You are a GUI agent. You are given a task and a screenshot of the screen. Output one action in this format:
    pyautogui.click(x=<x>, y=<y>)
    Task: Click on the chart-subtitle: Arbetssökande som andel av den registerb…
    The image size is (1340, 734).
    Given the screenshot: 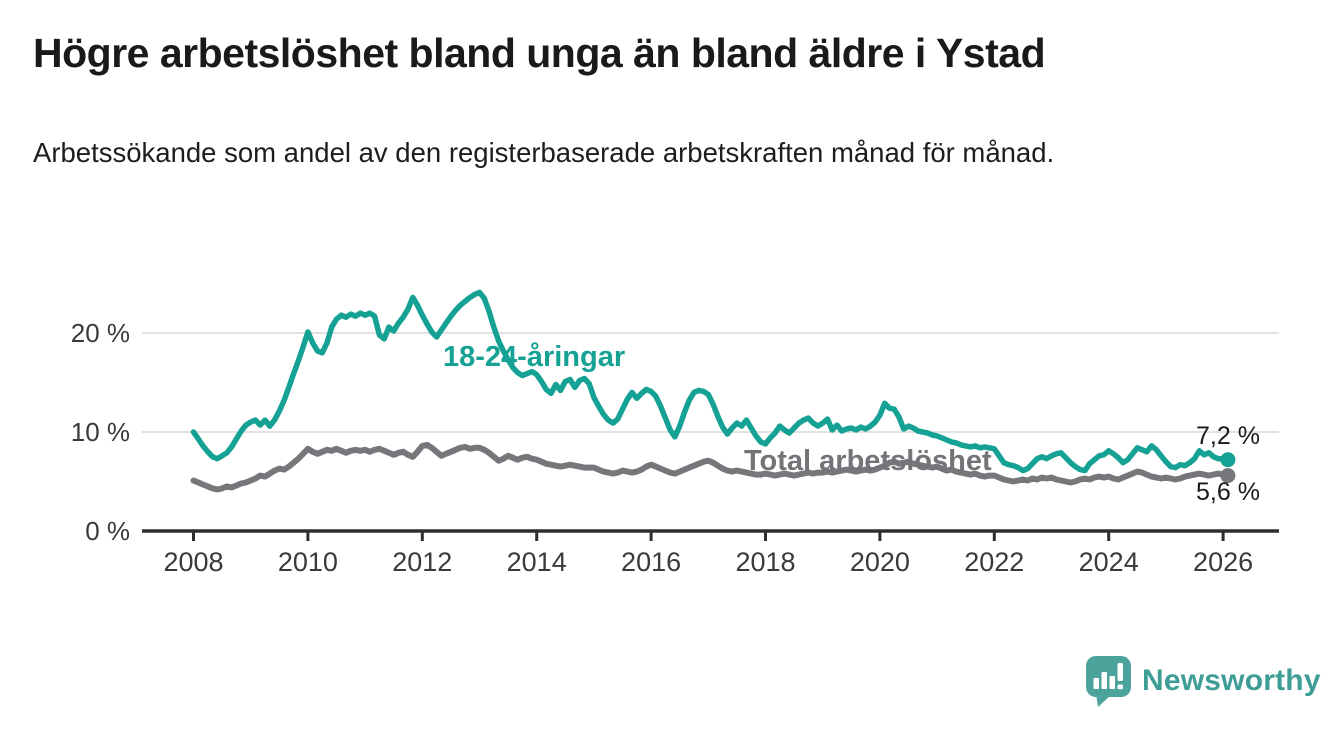 What is the action you would take?
    pyautogui.click(x=544, y=152)
    